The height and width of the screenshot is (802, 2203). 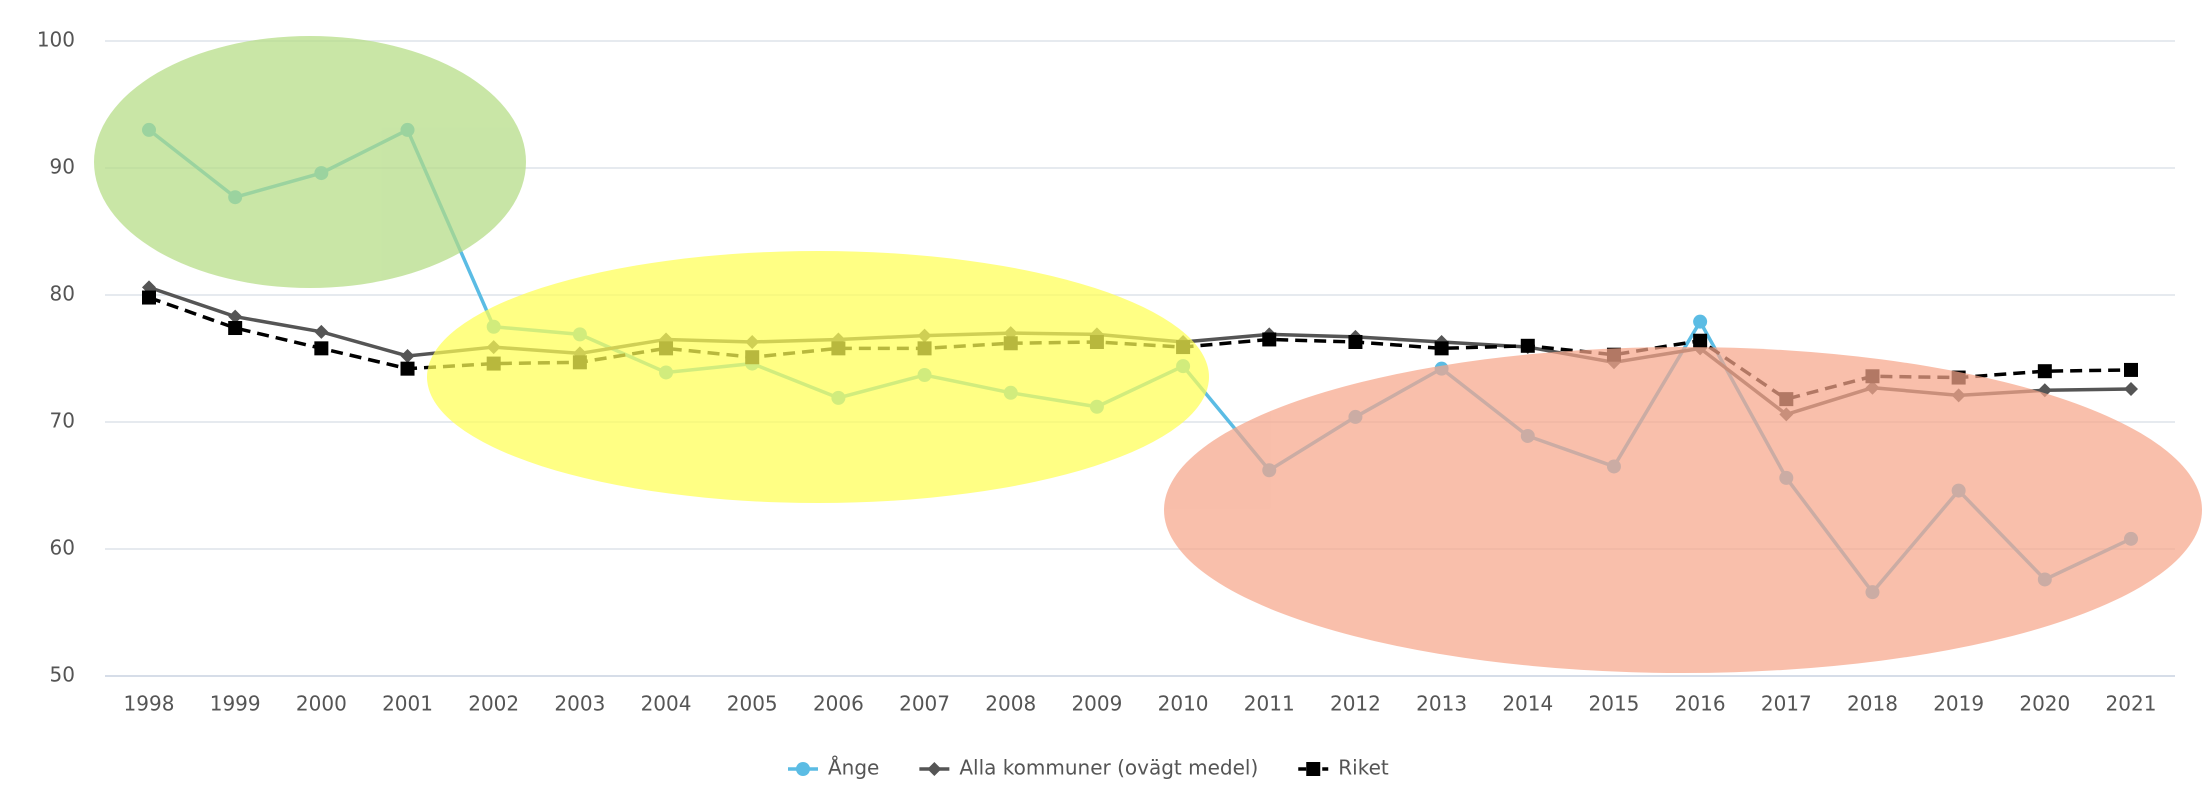 I want to click on y-tick-label: 100, so click(x=56, y=40).